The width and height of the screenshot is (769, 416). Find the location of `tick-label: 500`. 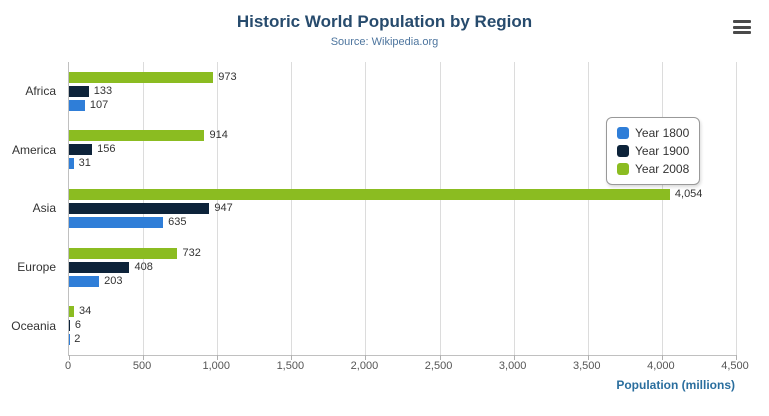

tick-label: 500 is located at coordinates (142, 366).